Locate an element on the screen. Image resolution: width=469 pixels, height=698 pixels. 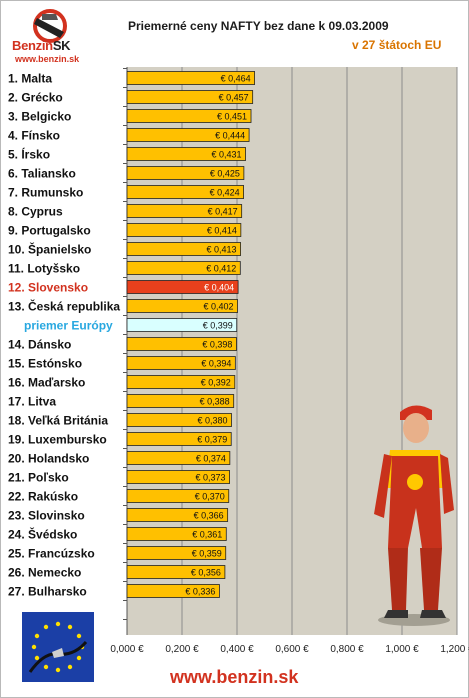
category-label: 18. Veľká Británia is located at coordinates (58, 421).